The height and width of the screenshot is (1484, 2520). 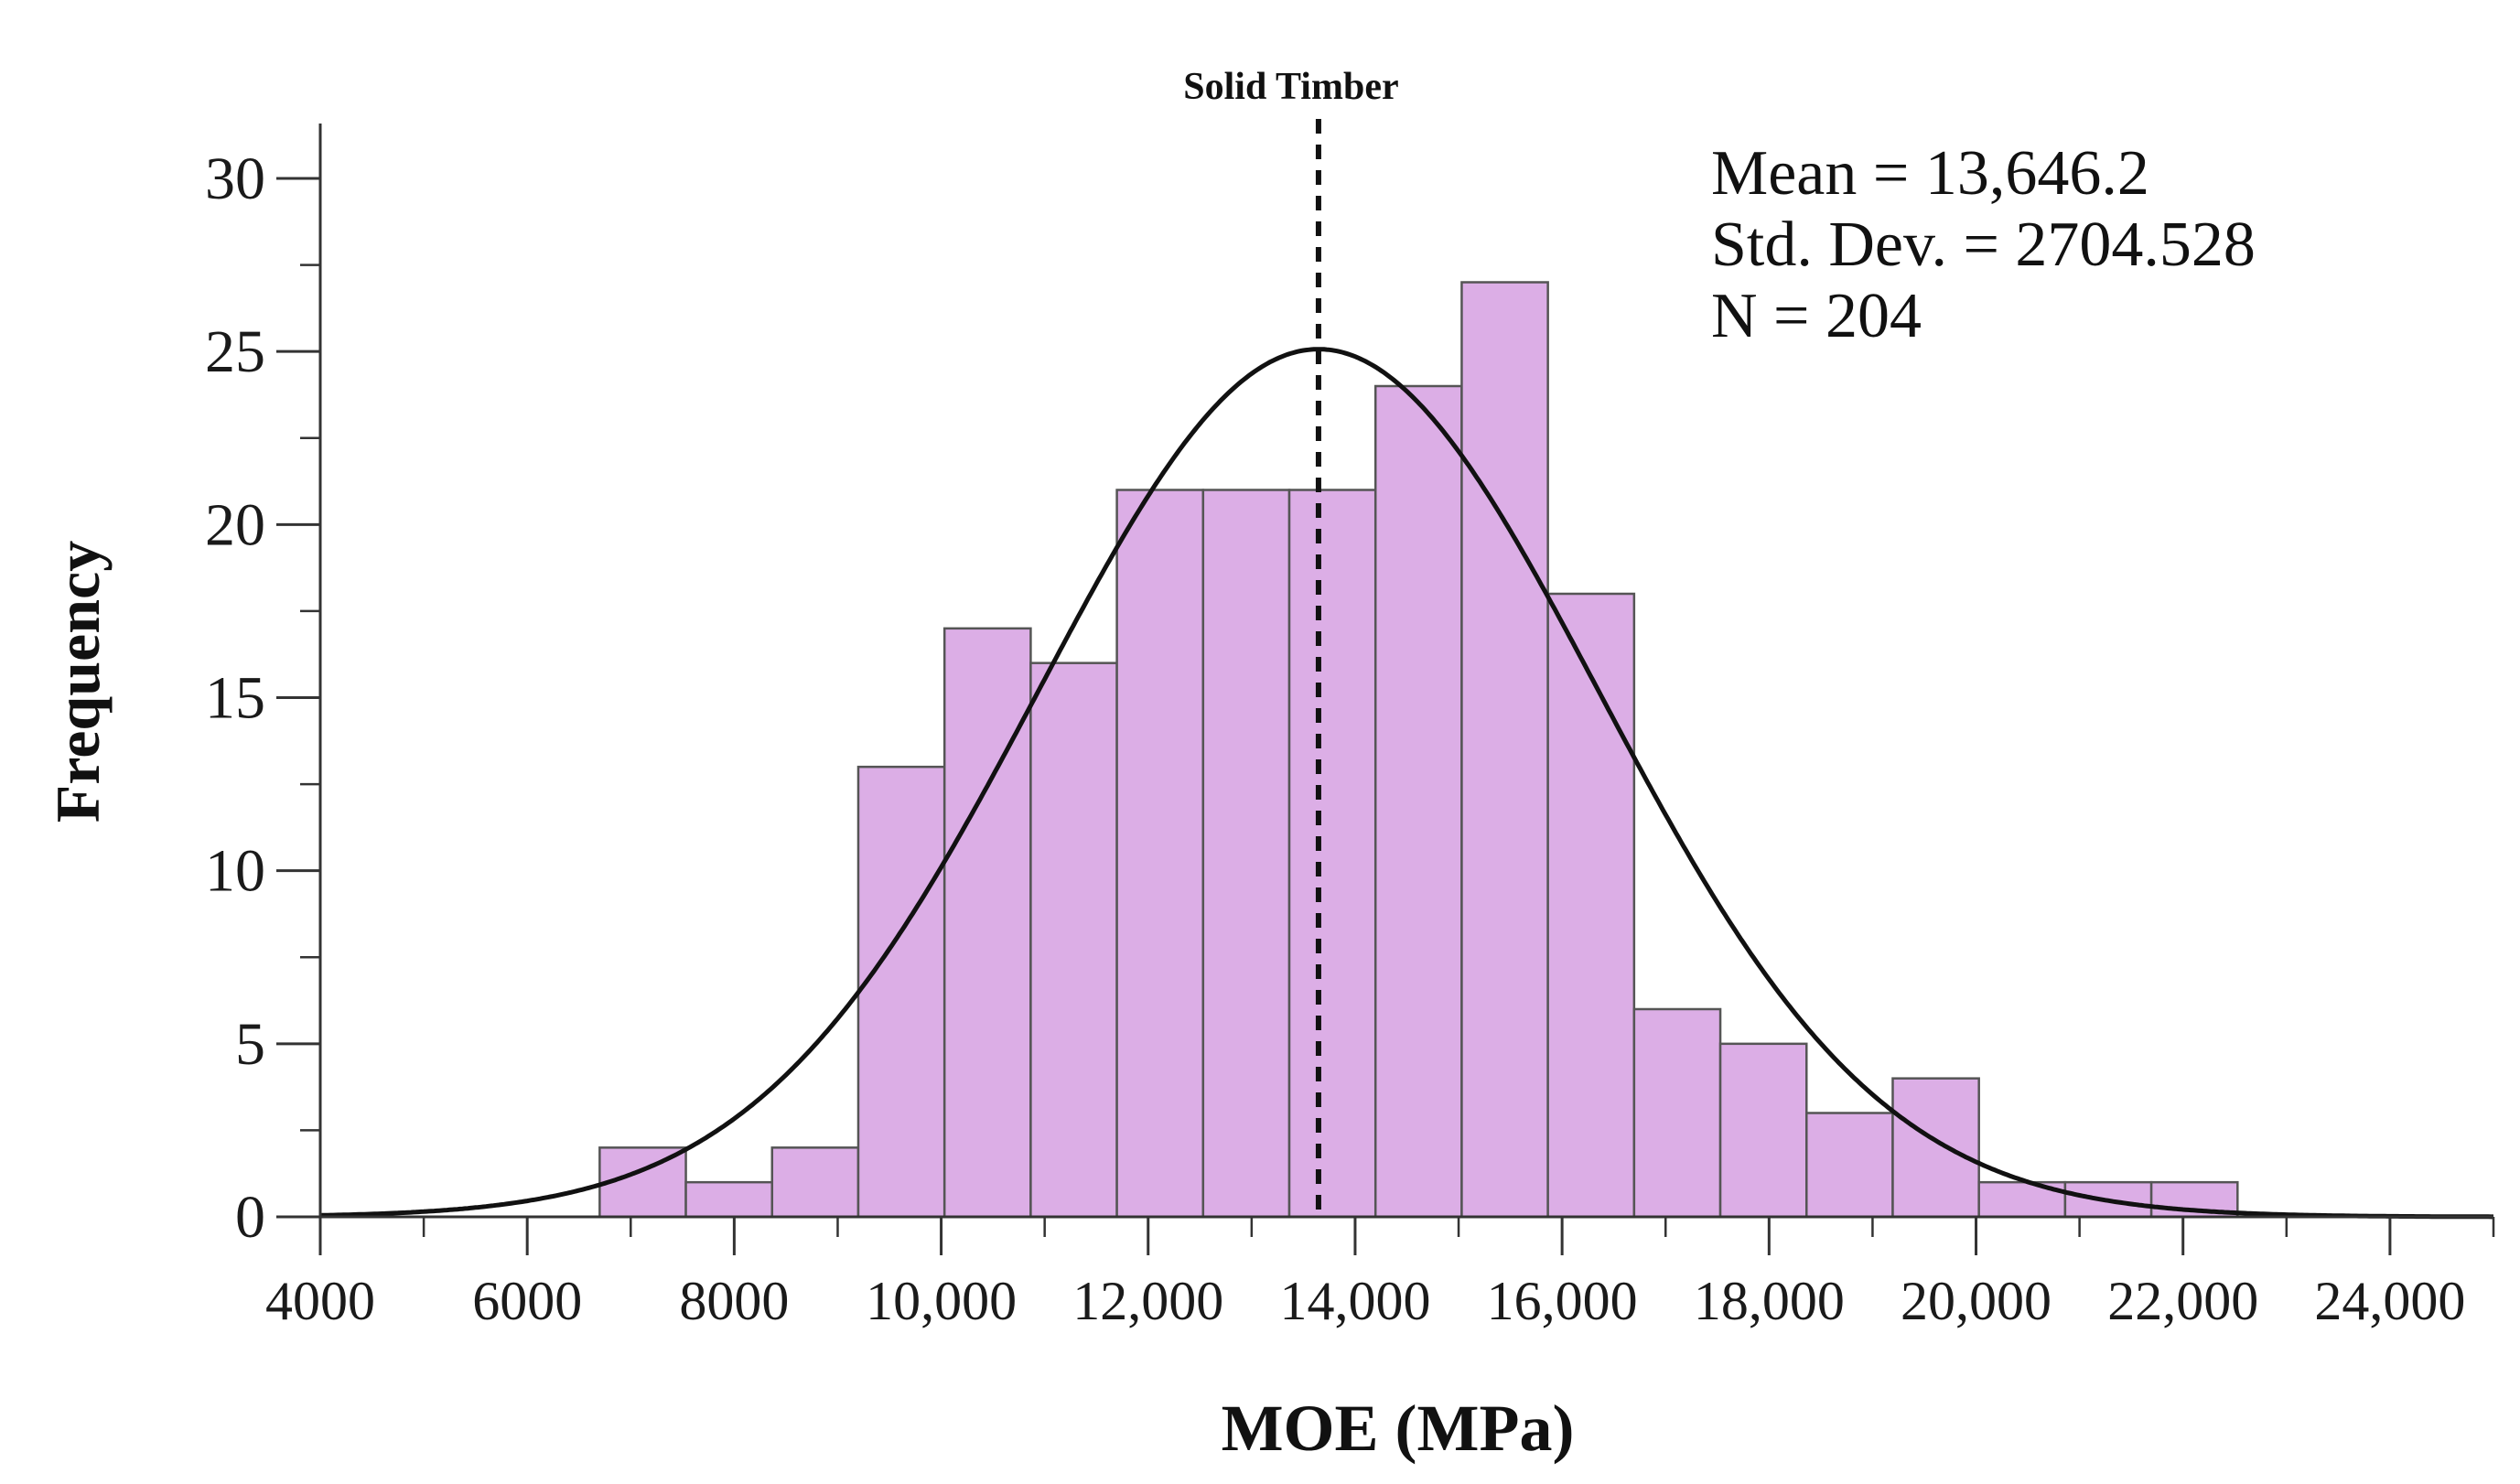 What do you see at coordinates (1147, 1301) in the screenshot?
I see `x-tick-label: 12,000` at bounding box center [1147, 1301].